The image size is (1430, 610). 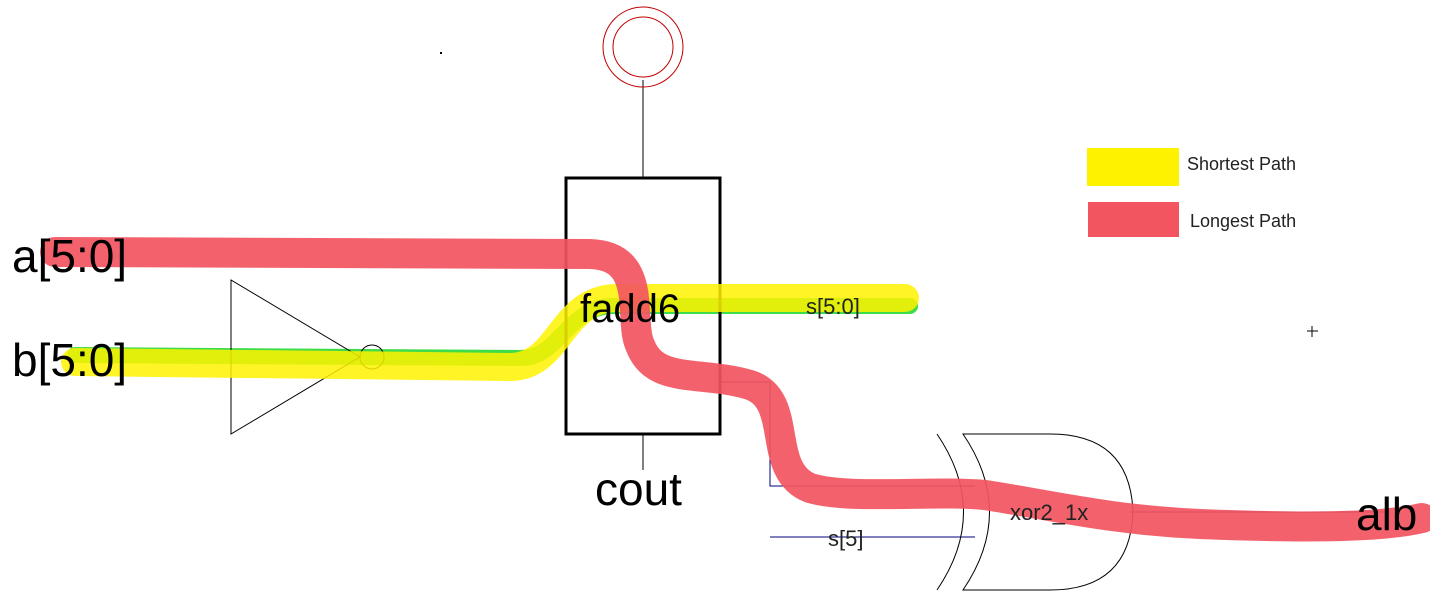 What do you see at coordinates (1191, 192) in the screenshot?
I see `legend: Shortest Path Longest Path` at bounding box center [1191, 192].